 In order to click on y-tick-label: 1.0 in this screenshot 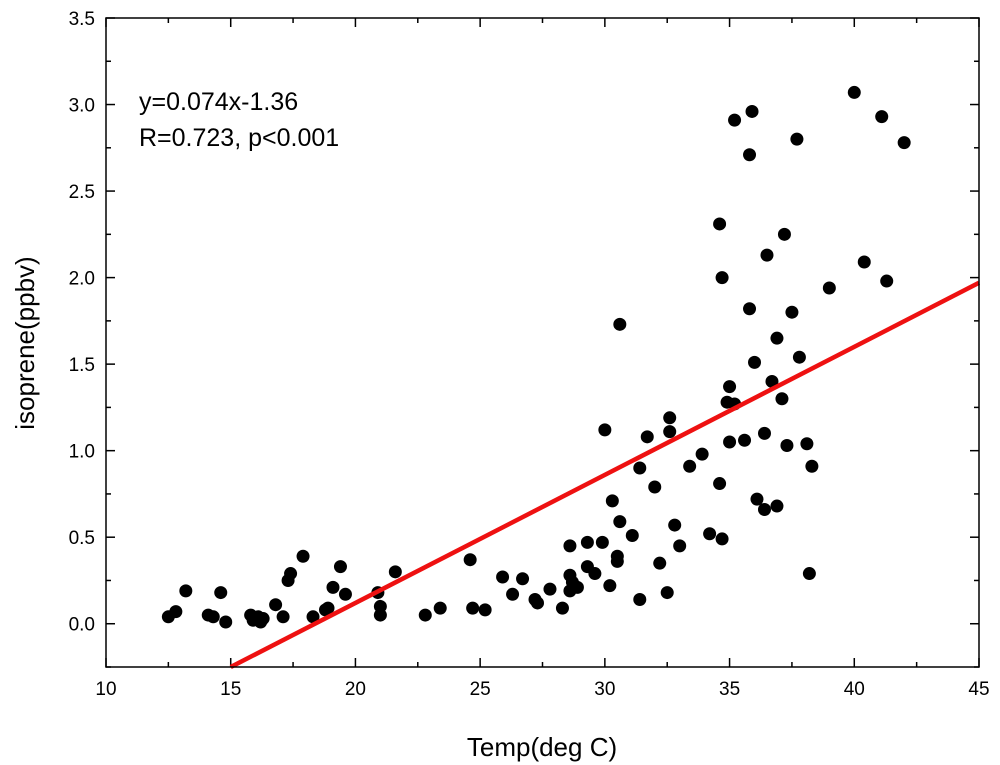, I will do `click(82, 452)`.